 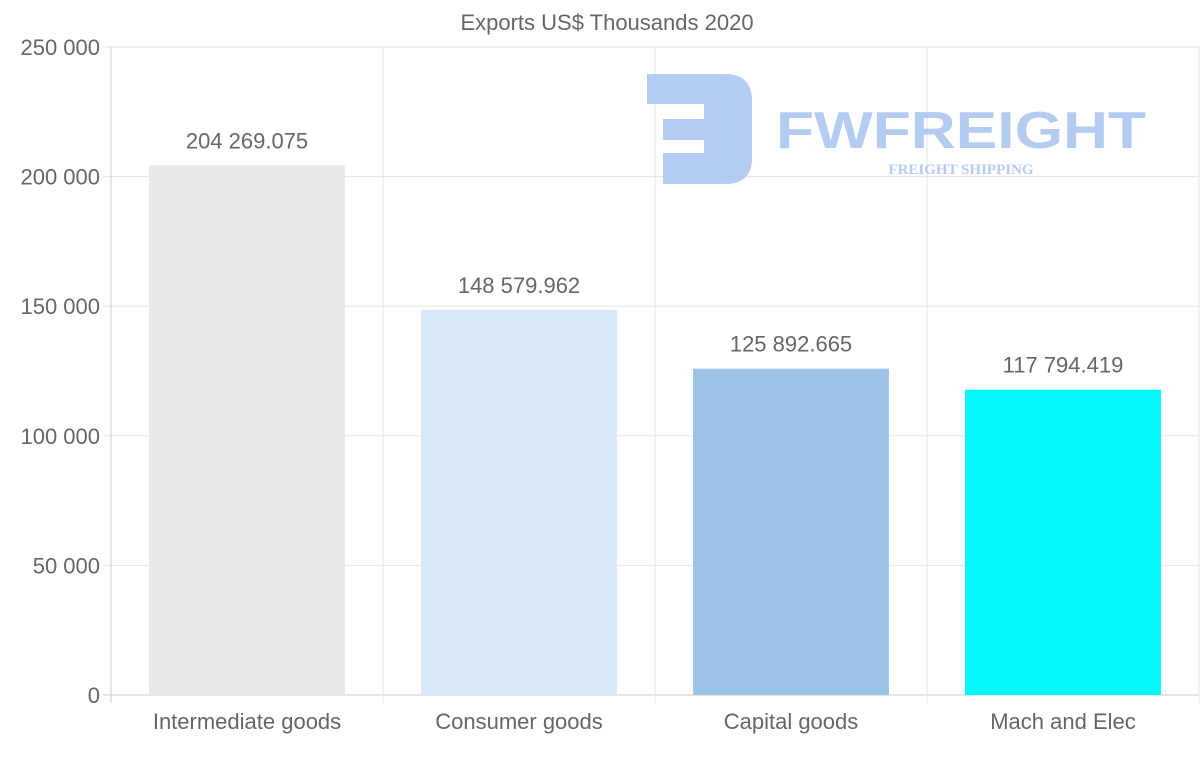 I want to click on chart-title: Exports US$ Thousands 2020, so click(x=606, y=22).